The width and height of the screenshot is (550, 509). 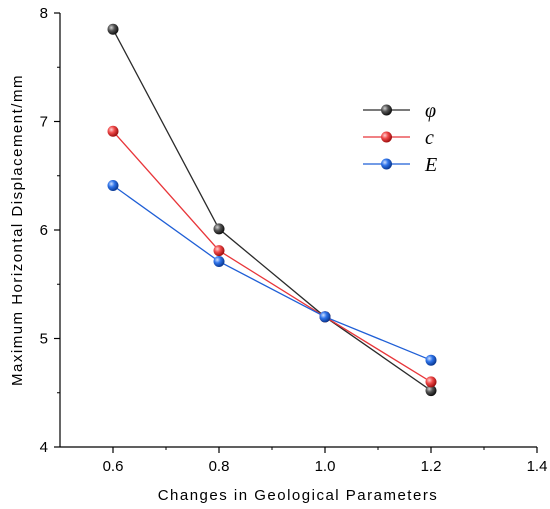 I want to click on legend-label: φ, so click(x=430, y=111).